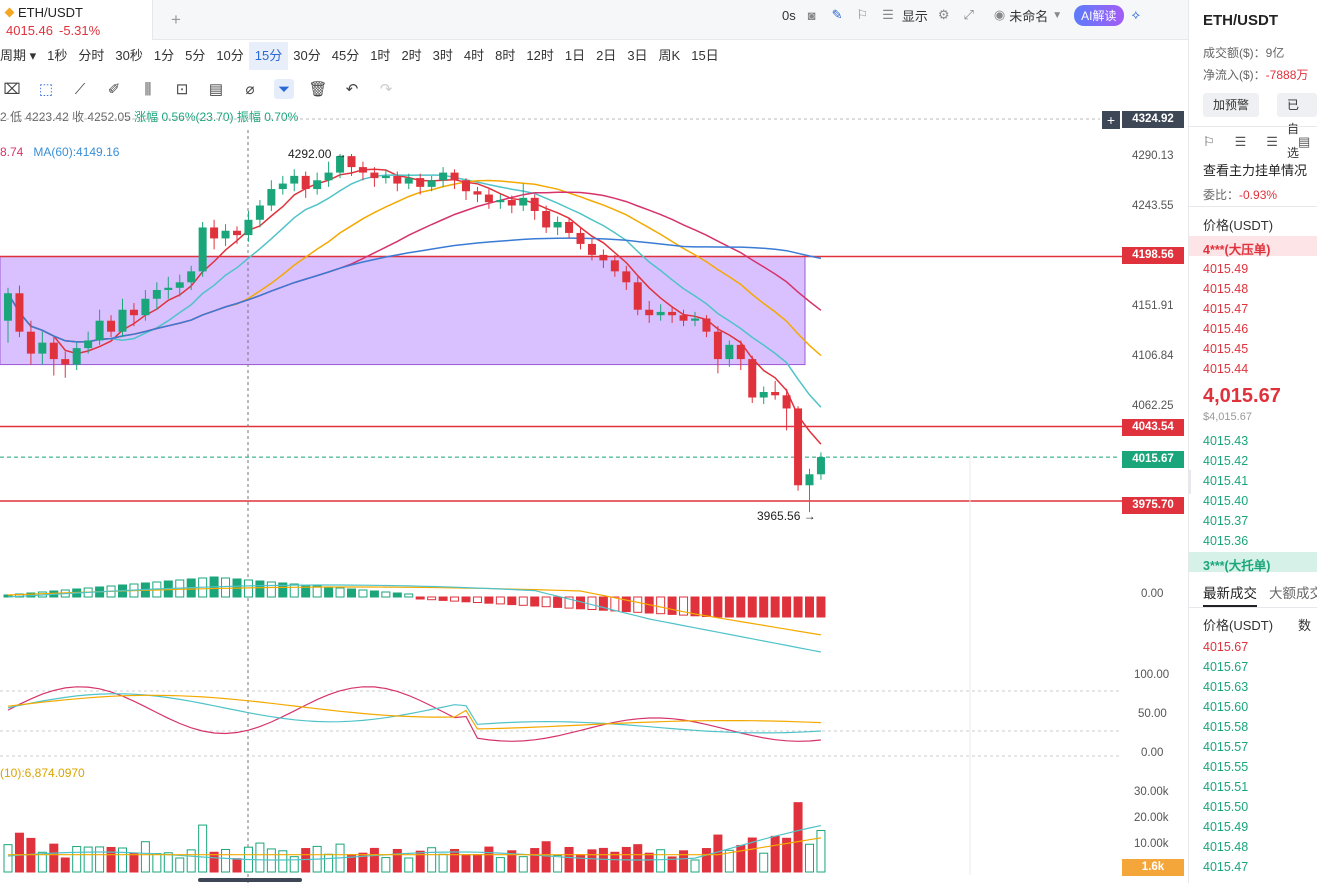 The image size is (1317, 883). Describe the element at coordinates (76, 20) in the screenshot. I see `tab-eth-usdt: ETH/USDT 4015.46 -5.31%` at that location.